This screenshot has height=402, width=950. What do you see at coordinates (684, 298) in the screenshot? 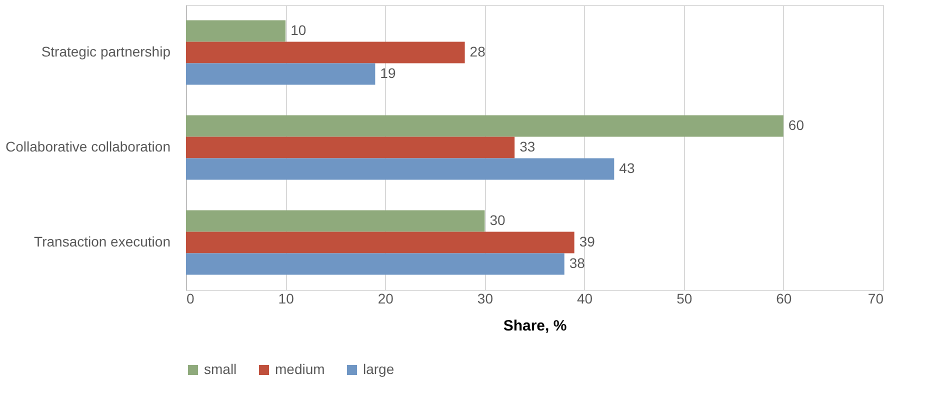
I see `x-tick-label: 50` at bounding box center [684, 298].